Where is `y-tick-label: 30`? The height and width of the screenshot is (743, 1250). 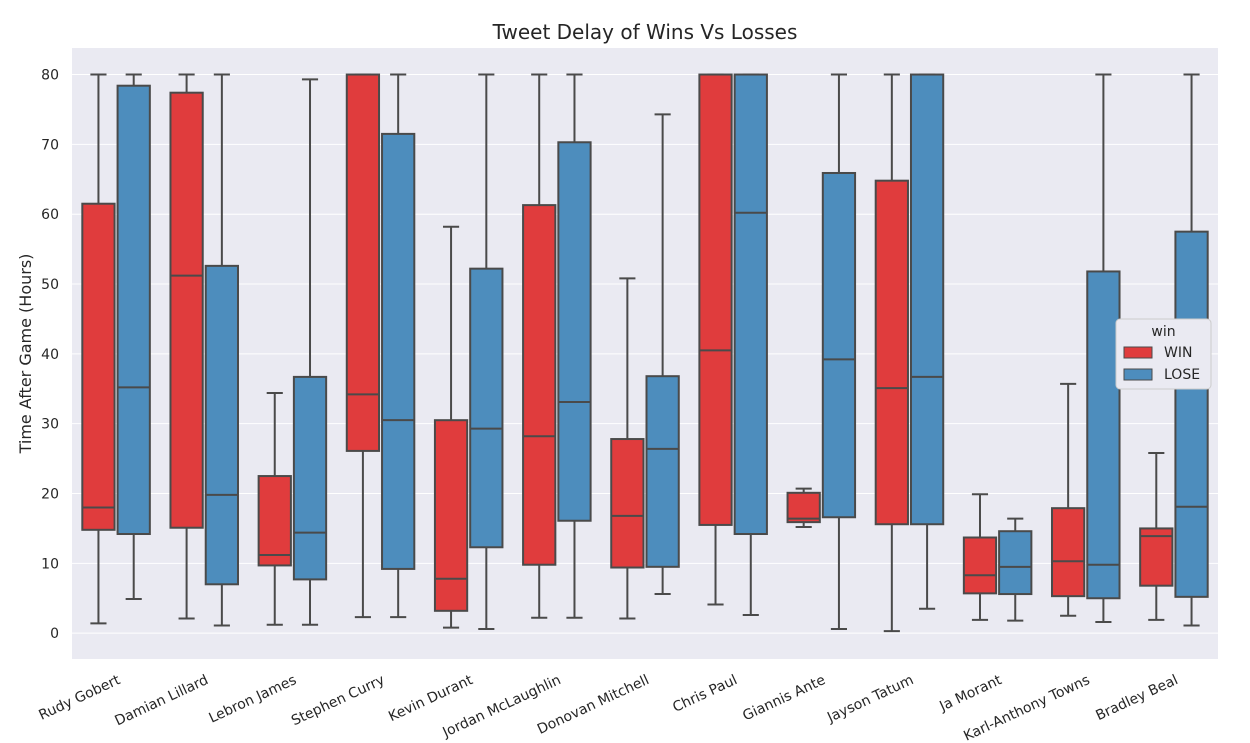 y-tick-label: 30 is located at coordinates (50, 425).